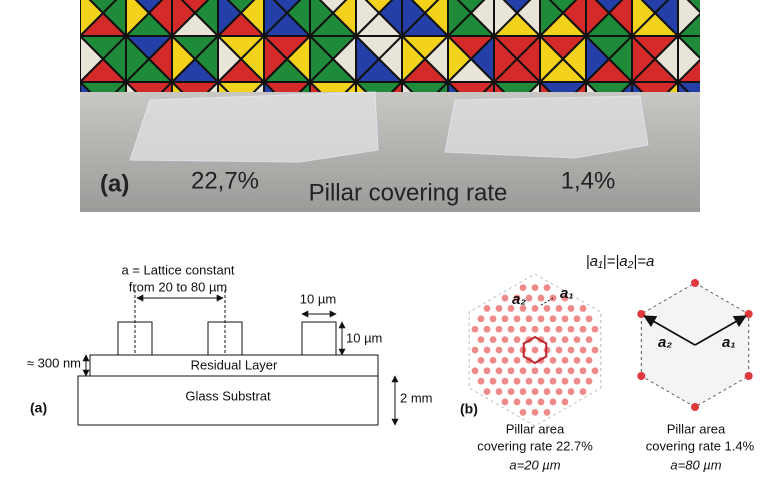  Describe the element at coordinates (177, 269) in the screenshot. I see `annotation: a = Lattice constant` at that location.